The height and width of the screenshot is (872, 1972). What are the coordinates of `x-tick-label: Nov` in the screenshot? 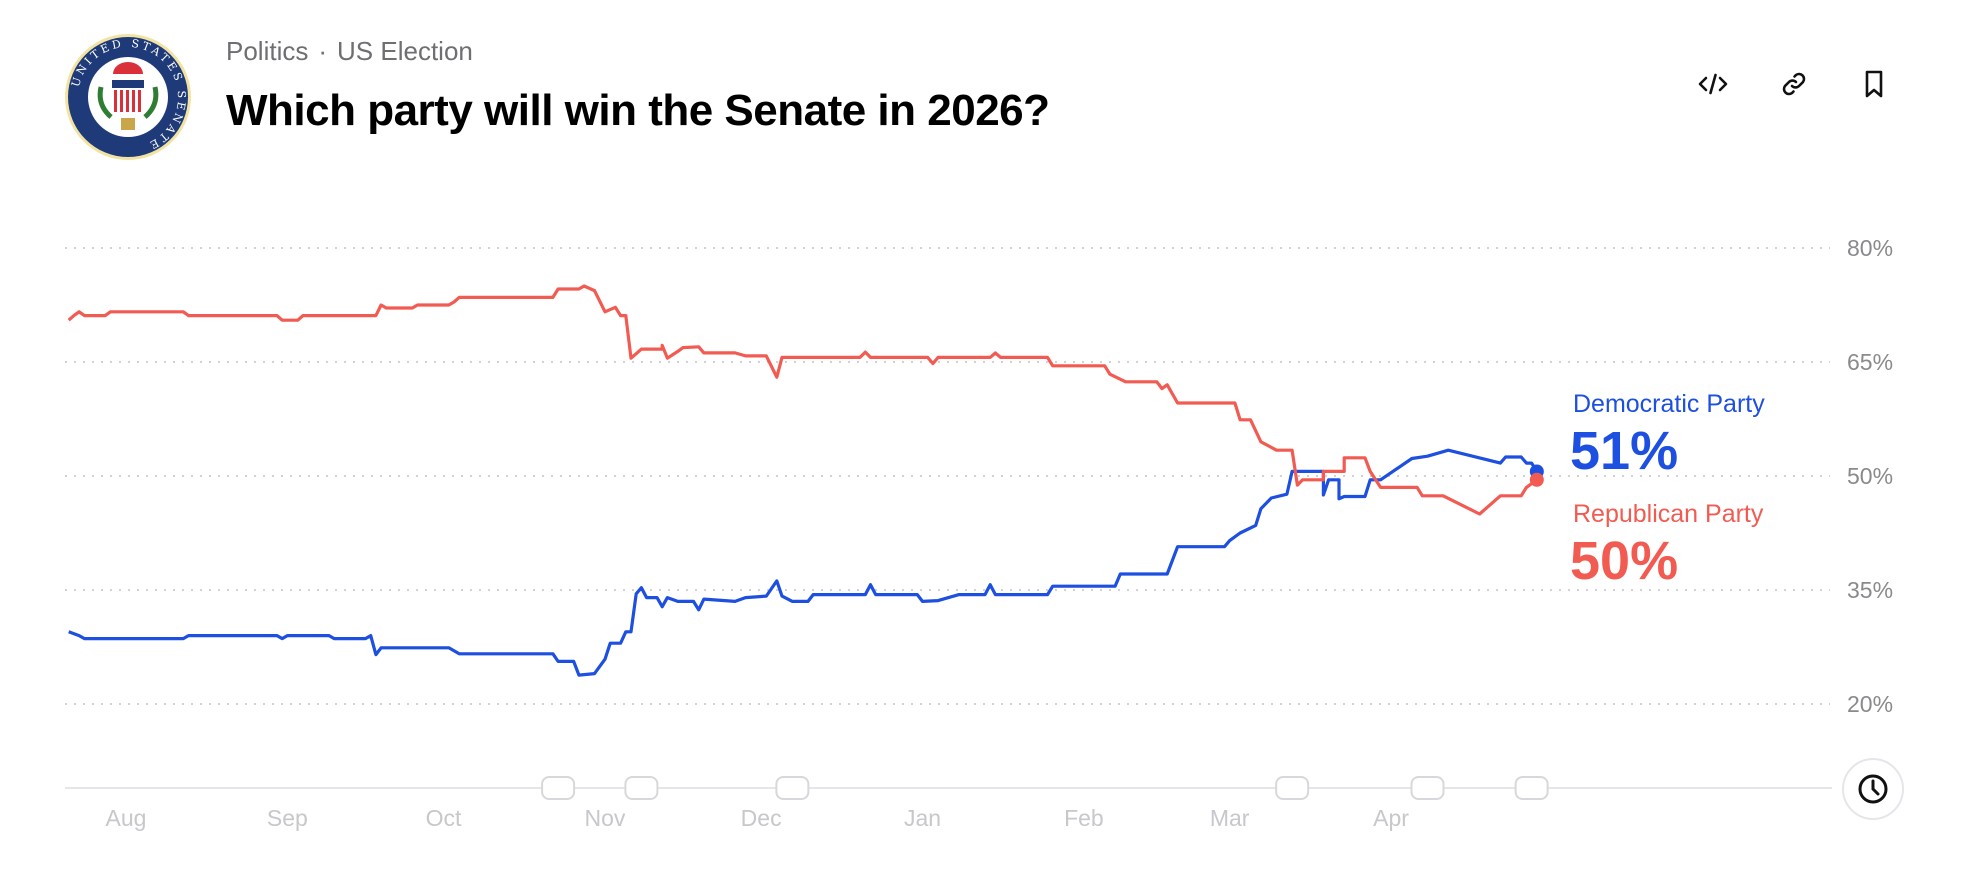 It's located at (604, 818).